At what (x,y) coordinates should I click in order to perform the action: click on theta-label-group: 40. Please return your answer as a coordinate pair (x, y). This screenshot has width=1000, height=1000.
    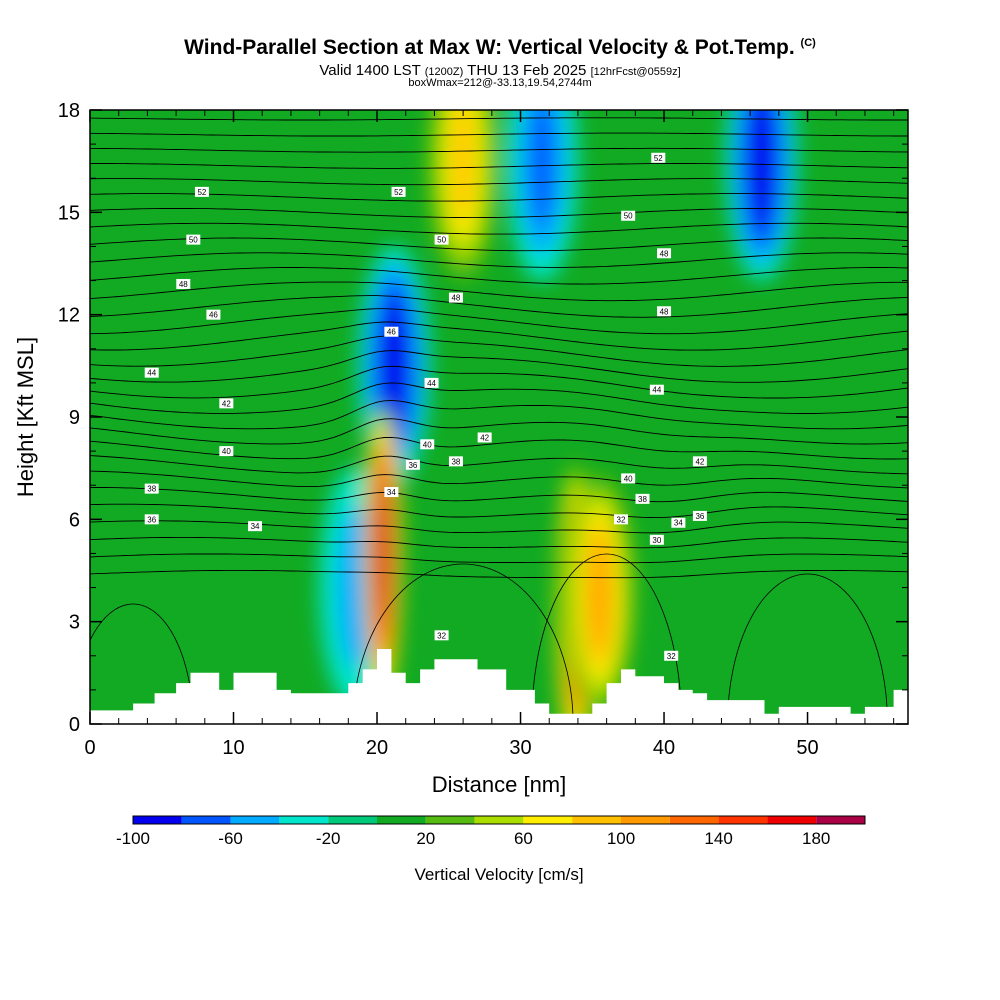
    Looking at the image, I should click on (226, 451).